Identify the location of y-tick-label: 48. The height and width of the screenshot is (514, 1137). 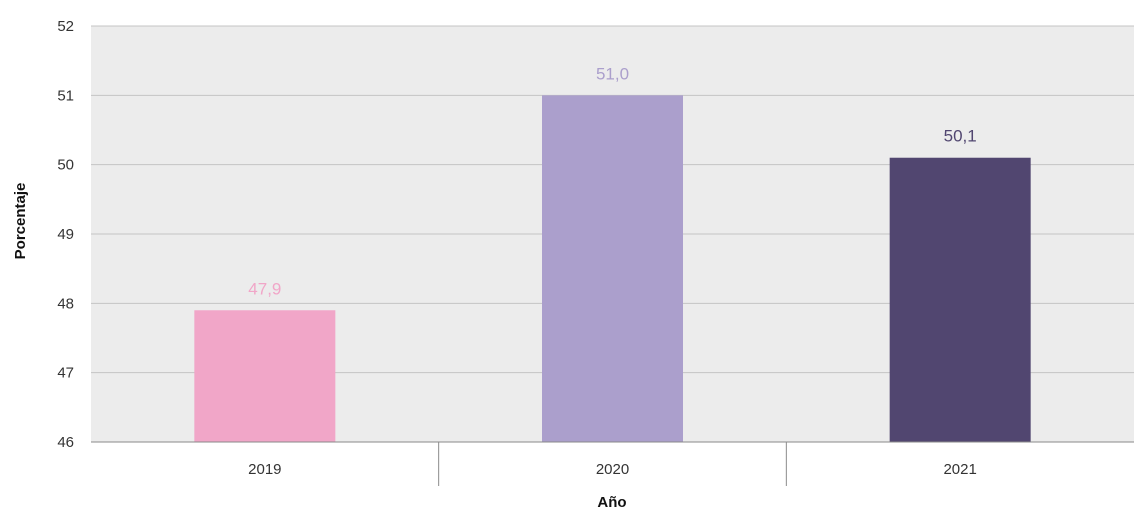
(65, 303).